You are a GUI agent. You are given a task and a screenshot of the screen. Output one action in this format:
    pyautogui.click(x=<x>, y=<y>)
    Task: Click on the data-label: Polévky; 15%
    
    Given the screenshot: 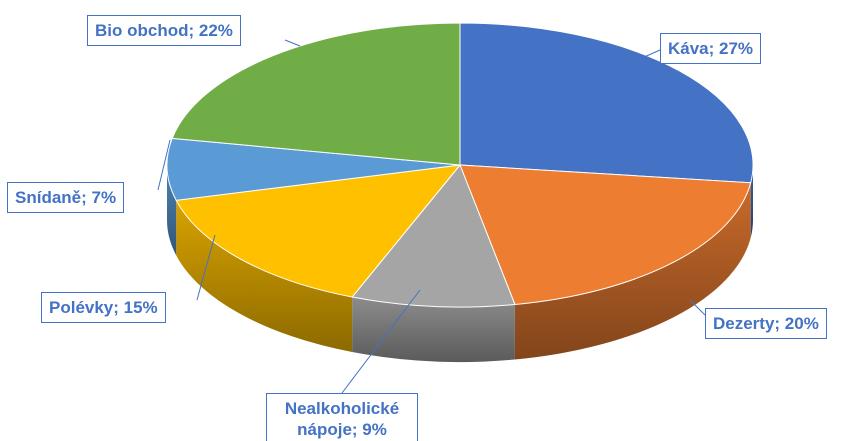 What is the action you would take?
    pyautogui.click(x=103, y=307)
    